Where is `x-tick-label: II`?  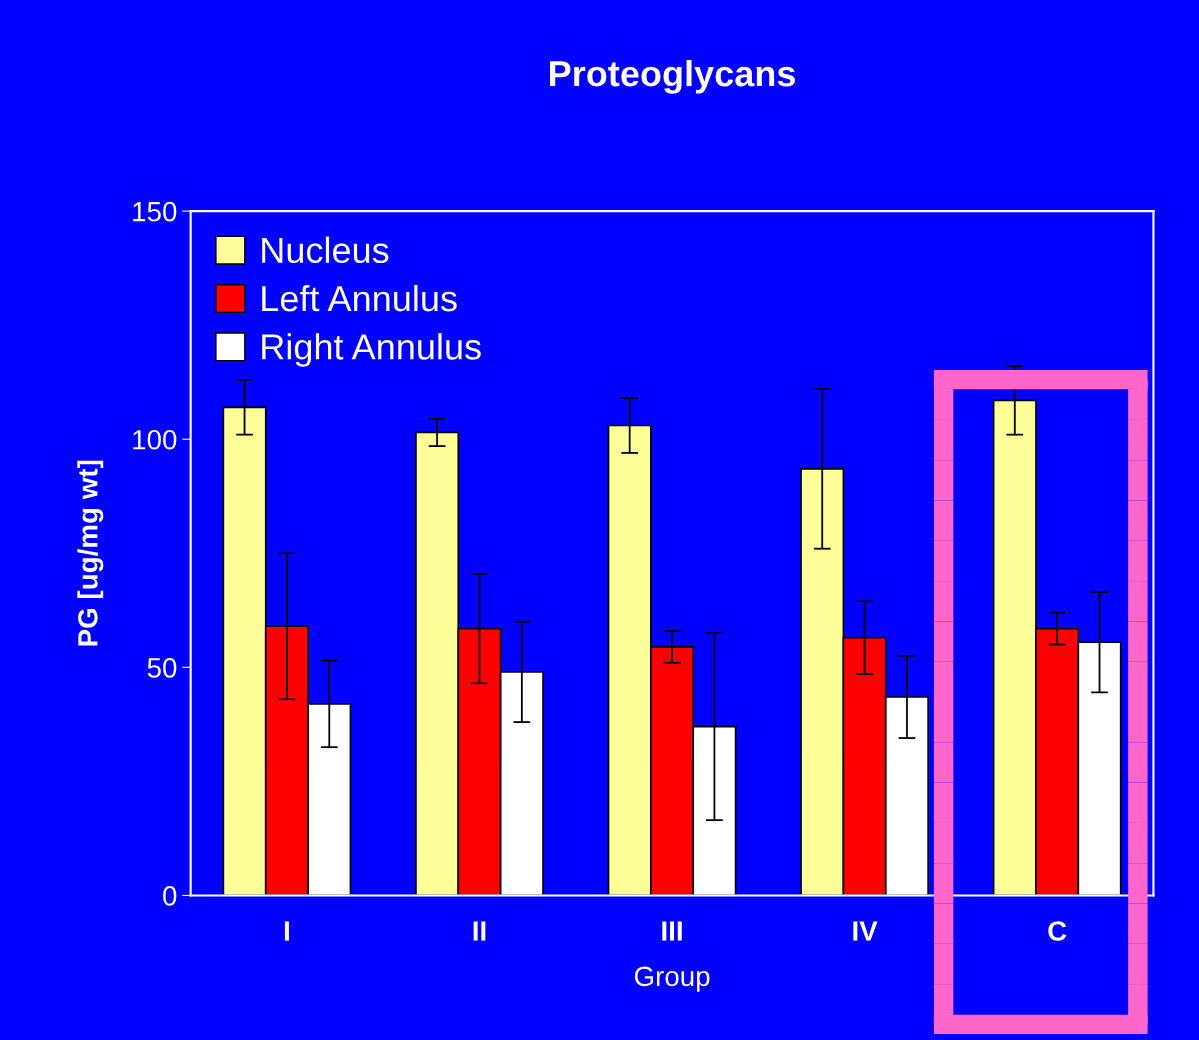
x-tick-label: II is located at coordinates (479, 931).